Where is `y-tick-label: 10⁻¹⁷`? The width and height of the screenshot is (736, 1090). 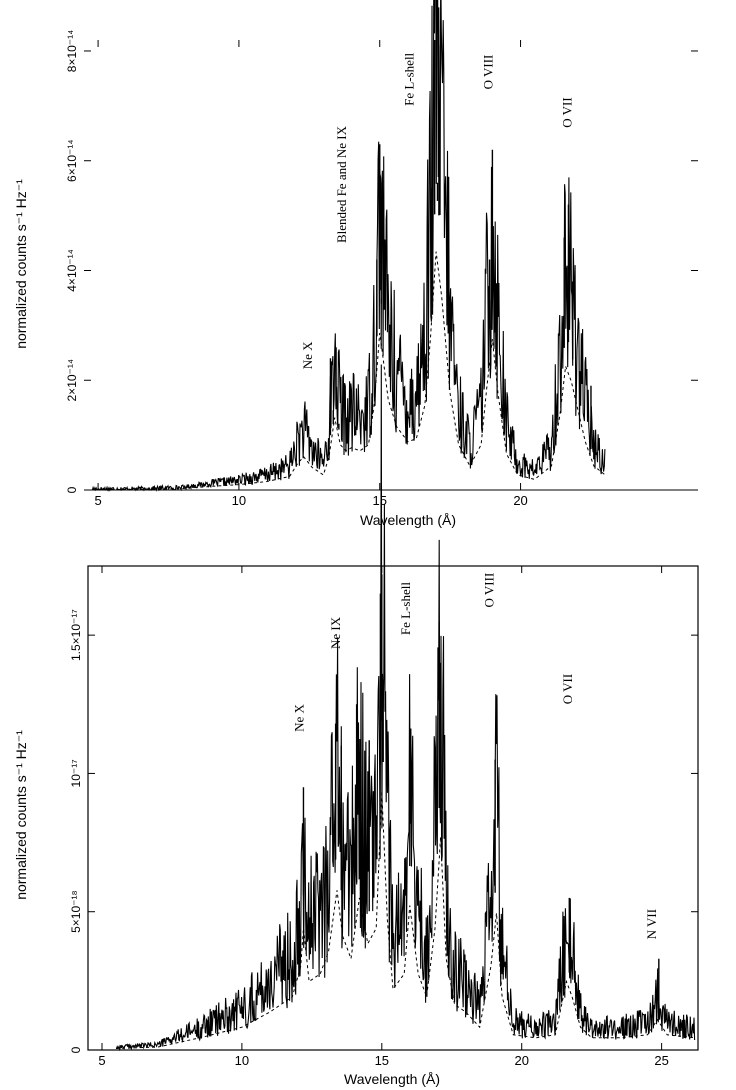
y-tick-label: 10⁻¹⁷ is located at coordinates (76, 773).